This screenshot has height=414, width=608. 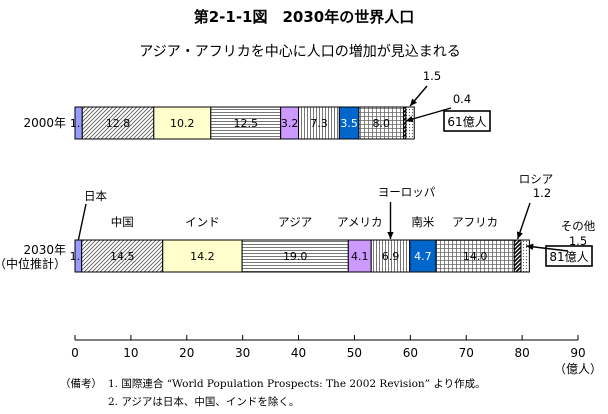 What do you see at coordinates (360, 256) in the screenshot?
I see `label-2030-america: 4.1` at bounding box center [360, 256].